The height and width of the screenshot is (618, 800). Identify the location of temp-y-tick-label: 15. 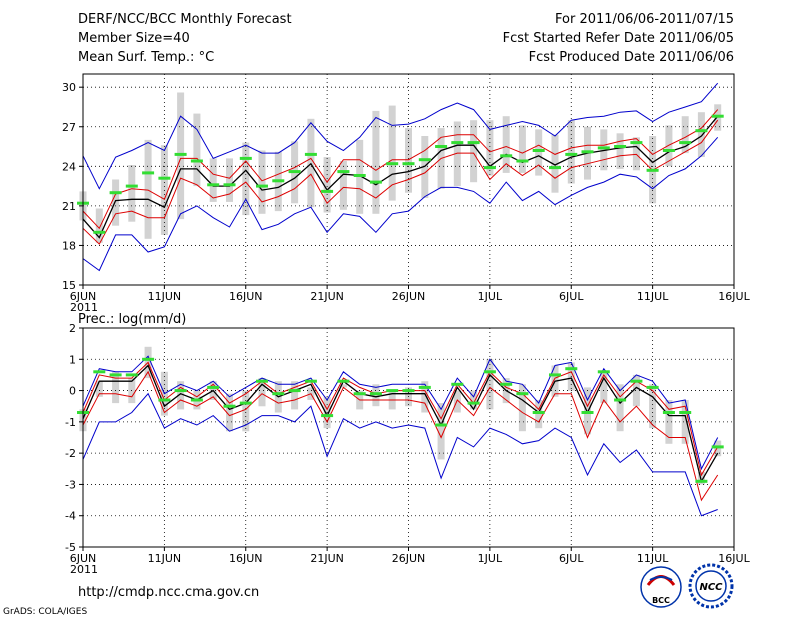
(69, 285).